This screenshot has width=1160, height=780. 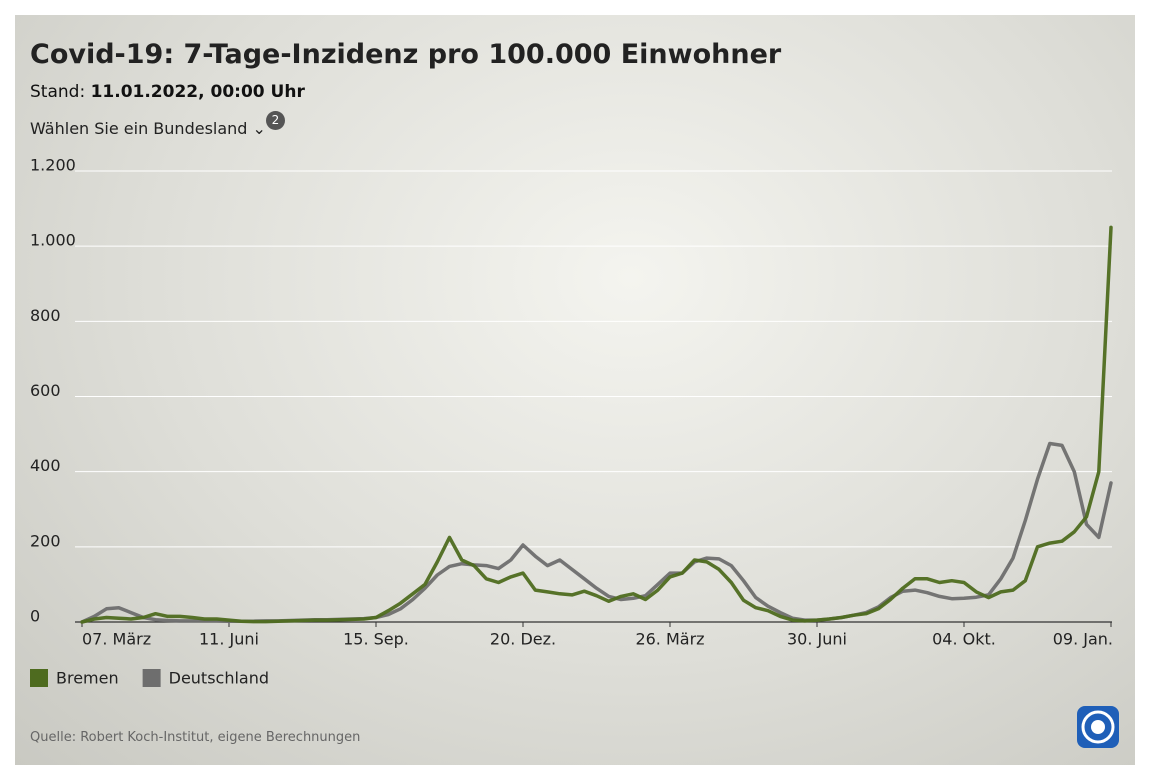 What do you see at coordinates (1083, 639) in the screenshot?
I see `x-tick-label: 09. Jan.` at bounding box center [1083, 639].